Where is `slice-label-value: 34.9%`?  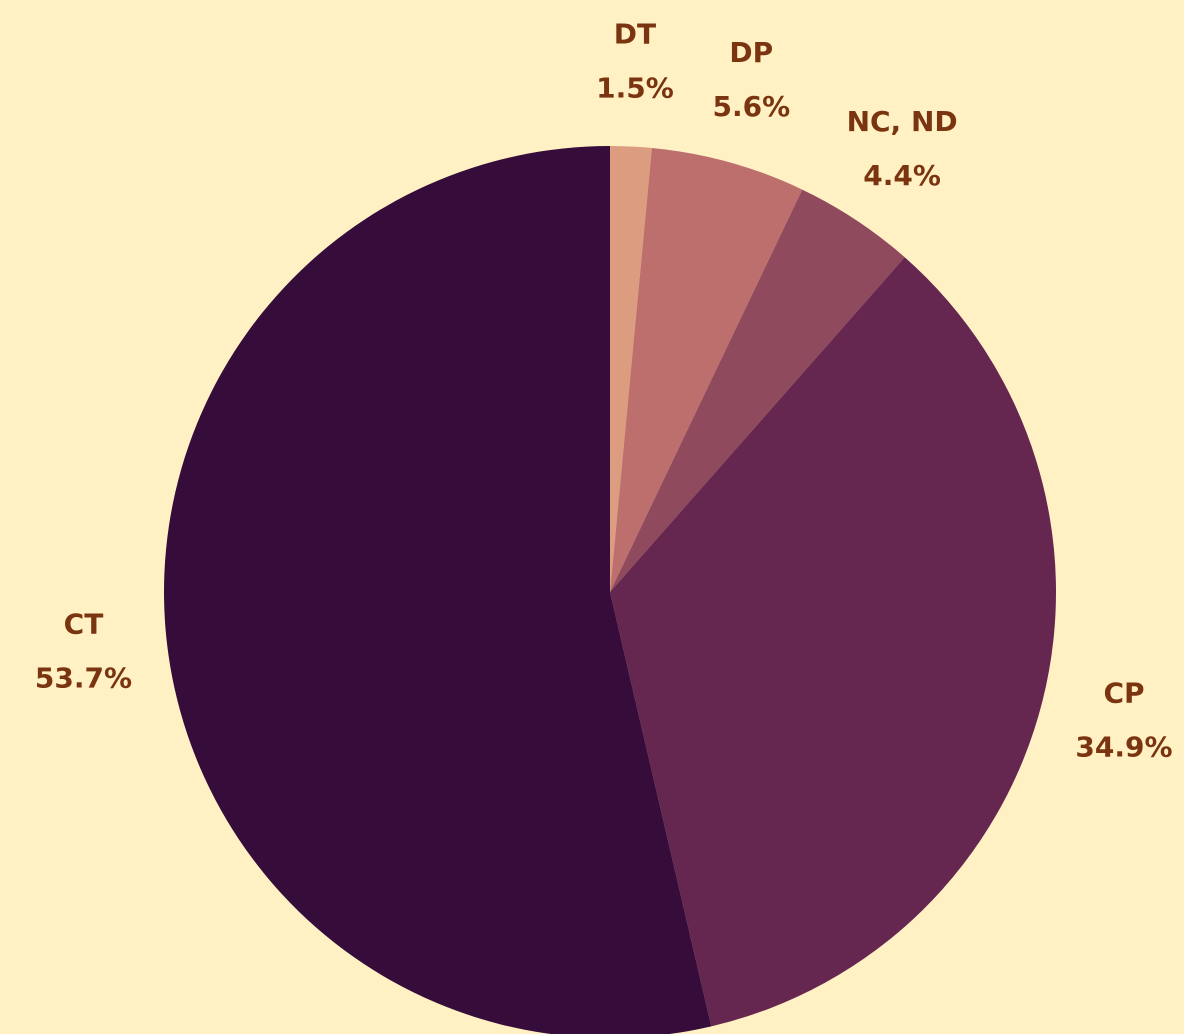 slice-label-value: 34.9% is located at coordinates (1123, 746).